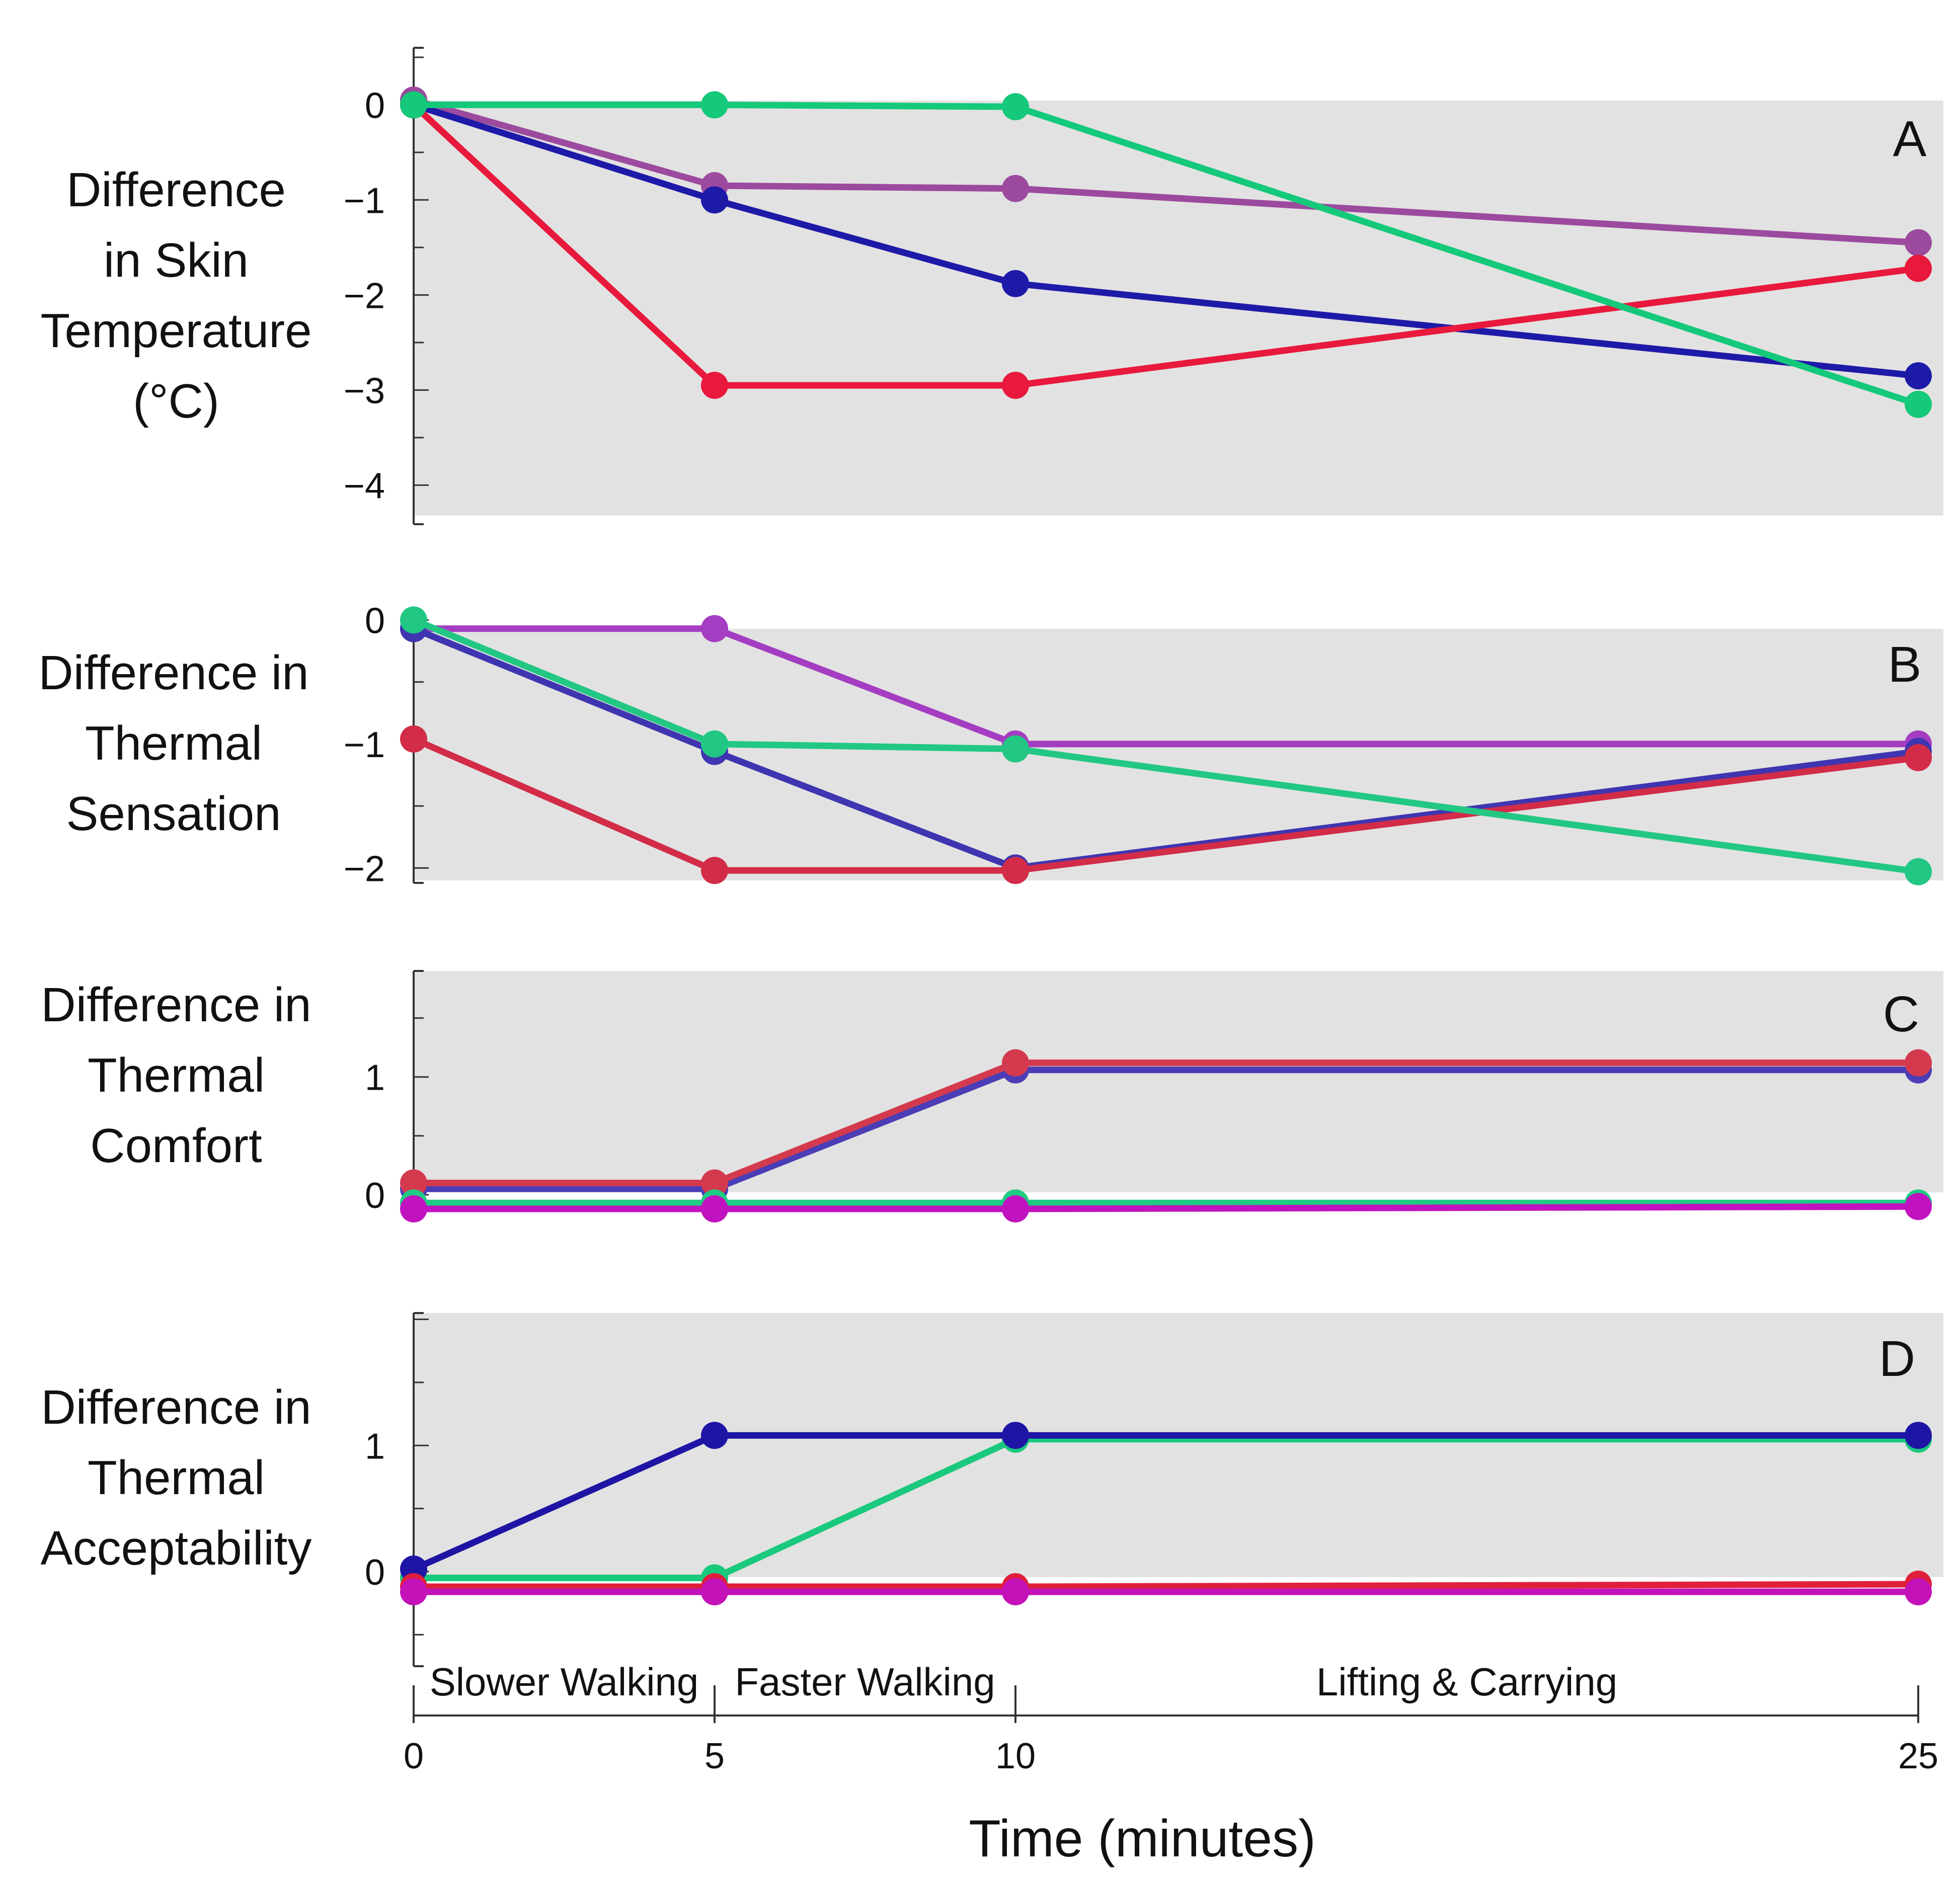 The width and height of the screenshot is (1960, 1879). Describe the element at coordinates (414, 1756) in the screenshot. I see `x-tick-label: 0` at that location.